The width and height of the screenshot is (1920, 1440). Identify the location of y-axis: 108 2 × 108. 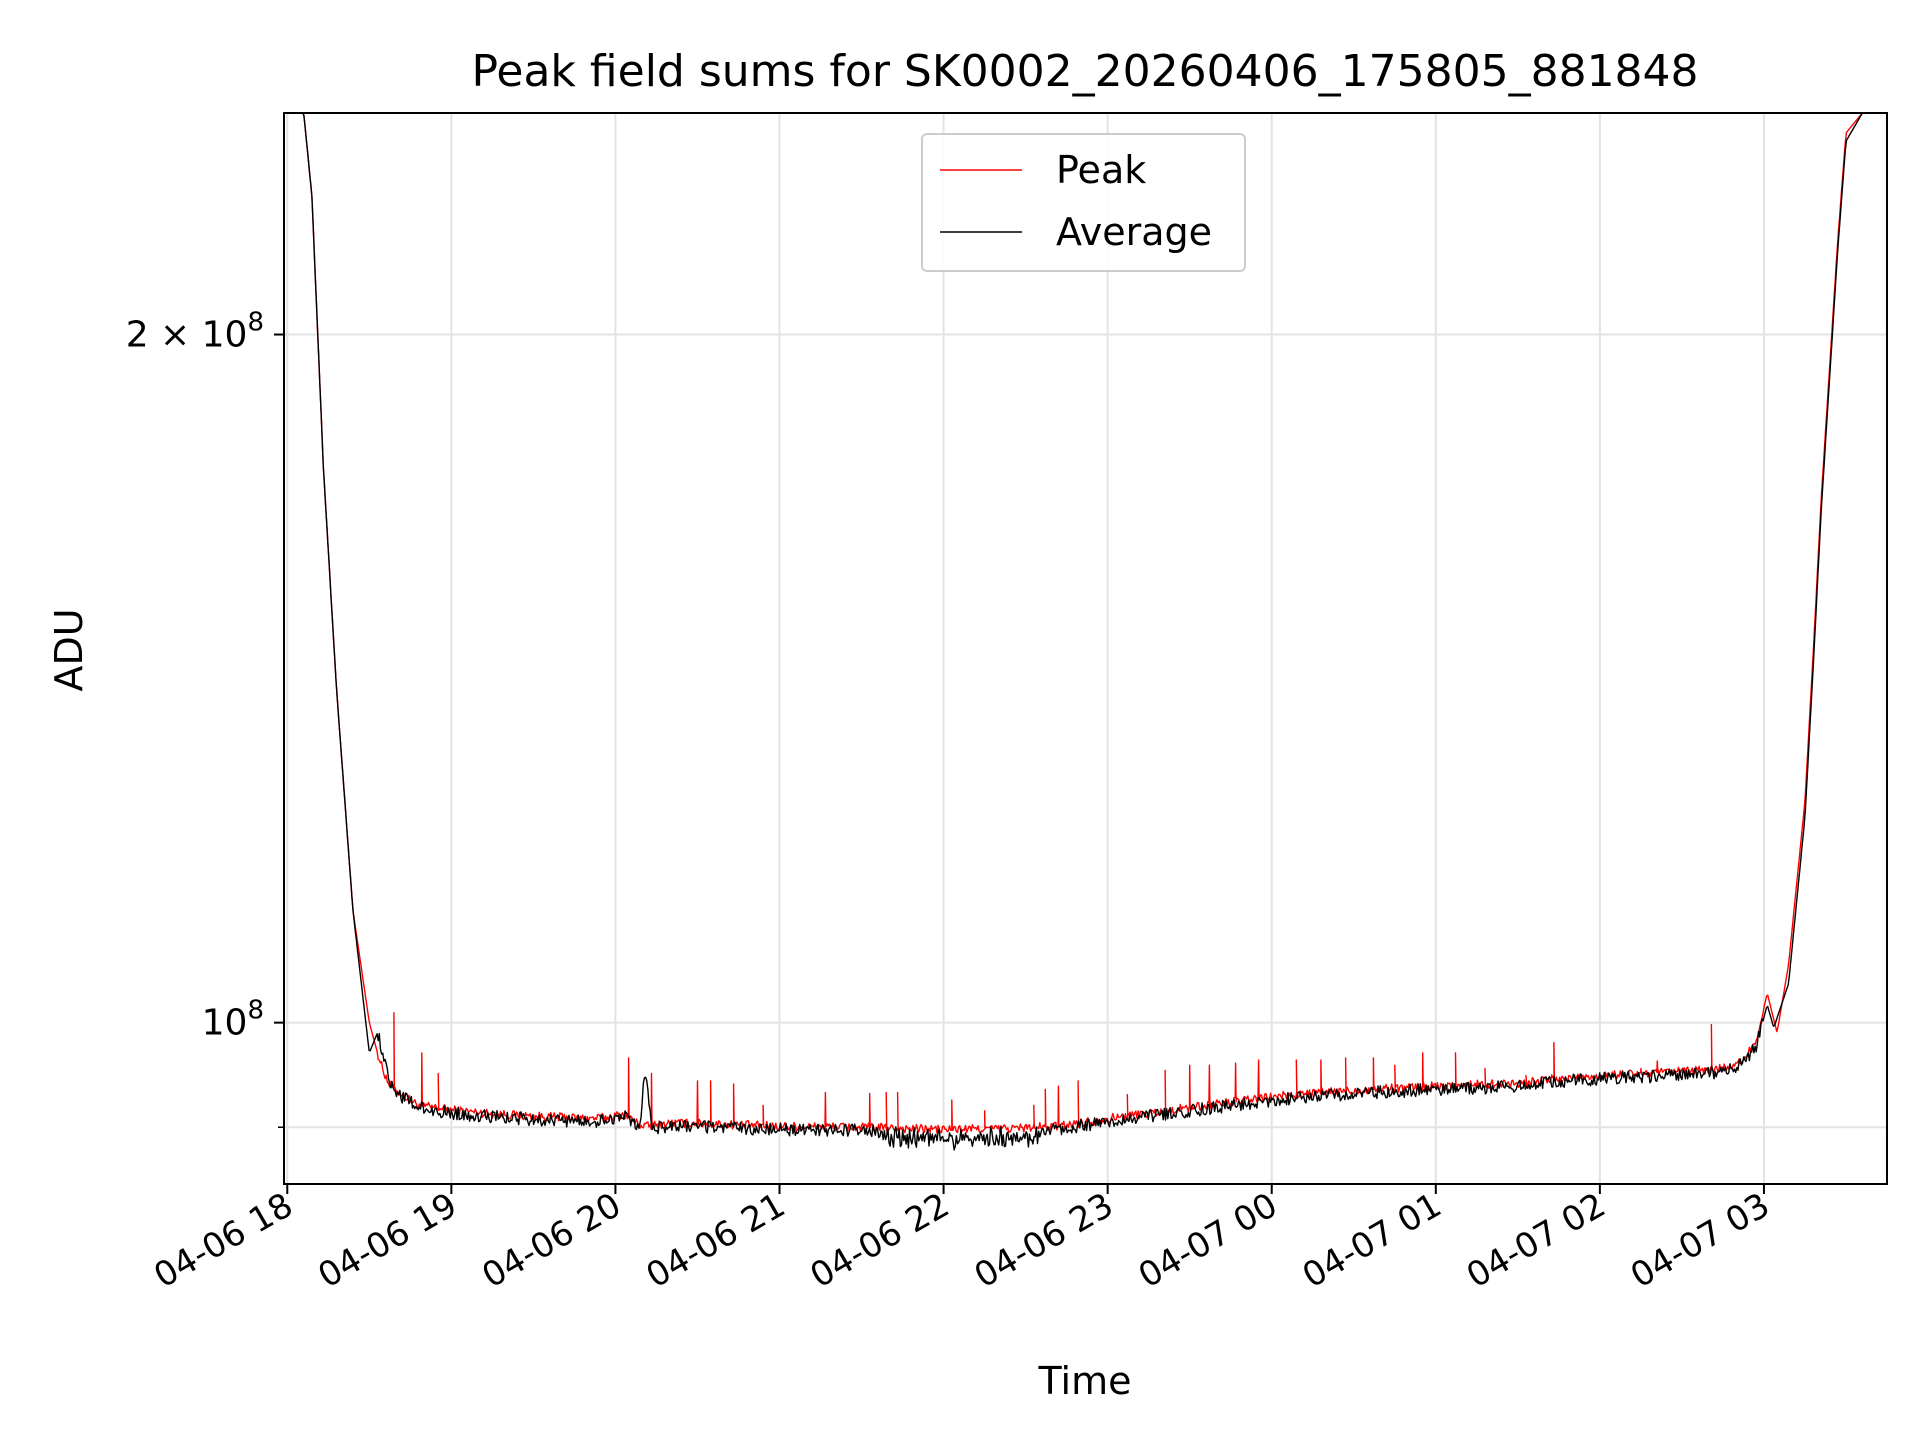
(205, 718).